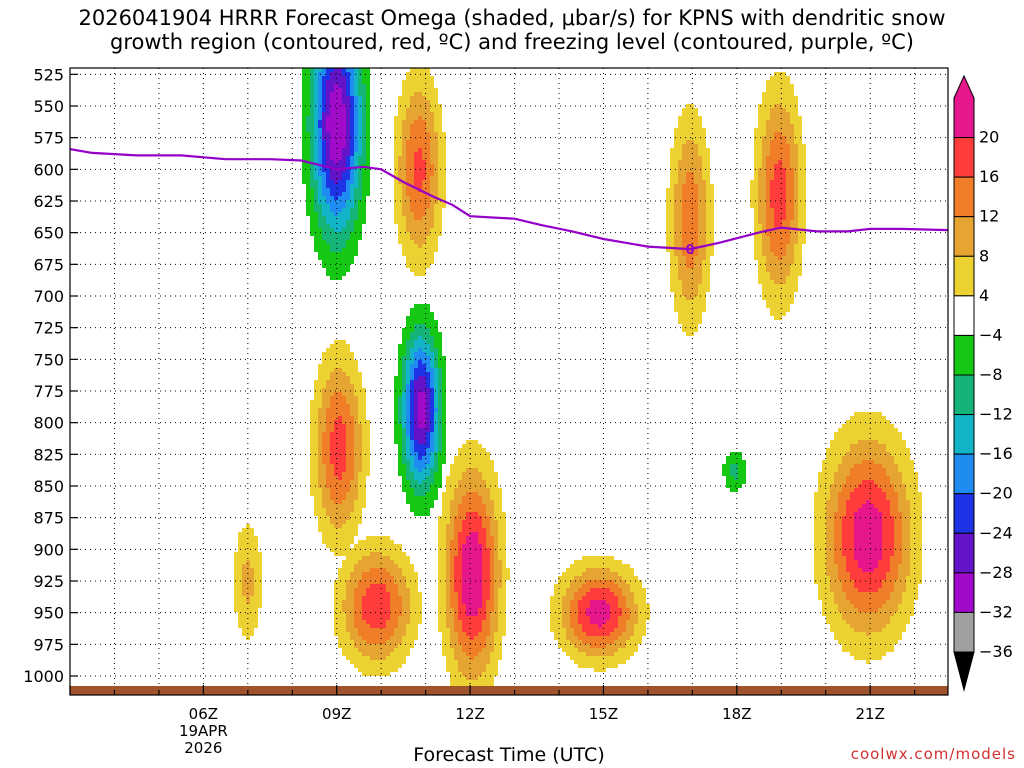  What do you see at coordinates (996, 493) in the screenshot?
I see `colorbar-label: −20` at bounding box center [996, 493].